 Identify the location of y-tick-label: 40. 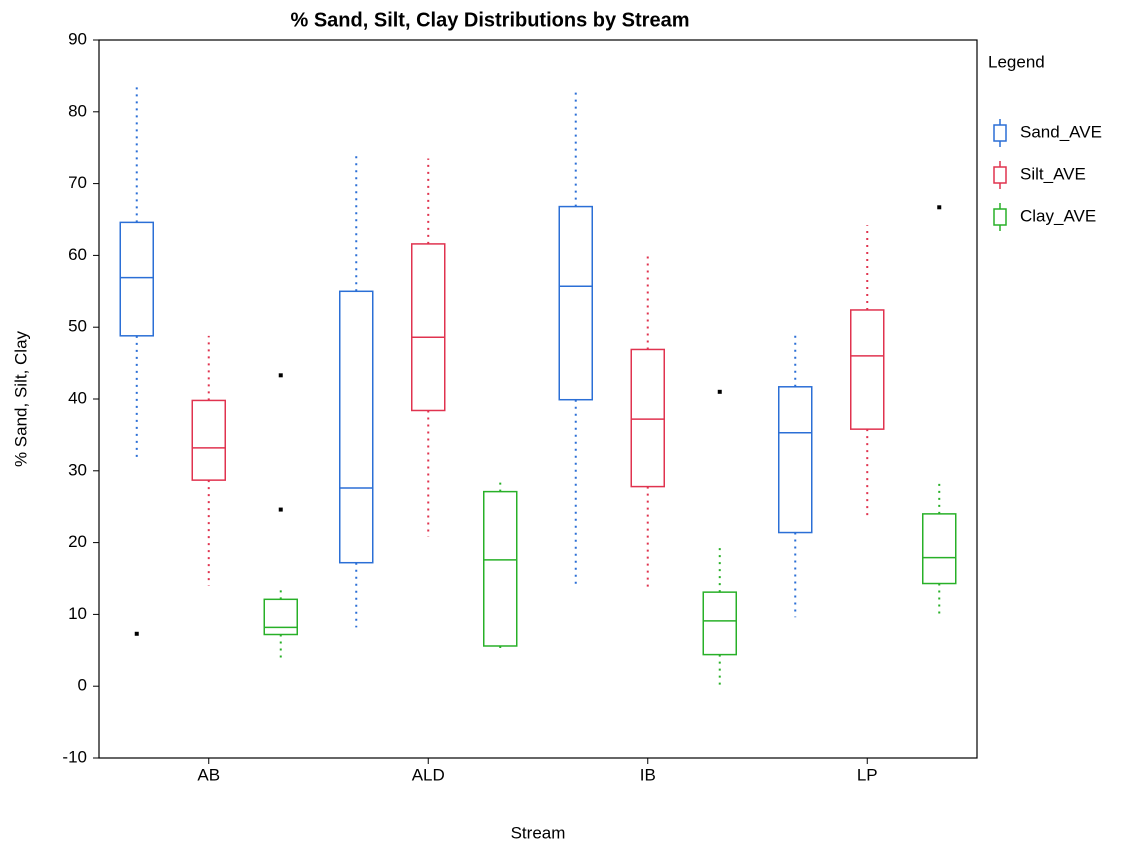
(77, 397).